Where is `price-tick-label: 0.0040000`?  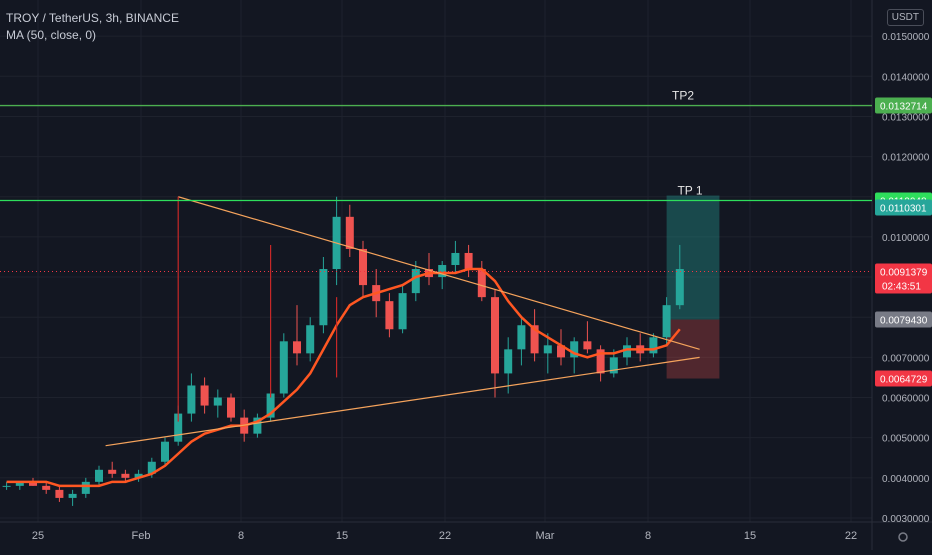 price-tick-label: 0.0040000 is located at coordinates (906, 479).